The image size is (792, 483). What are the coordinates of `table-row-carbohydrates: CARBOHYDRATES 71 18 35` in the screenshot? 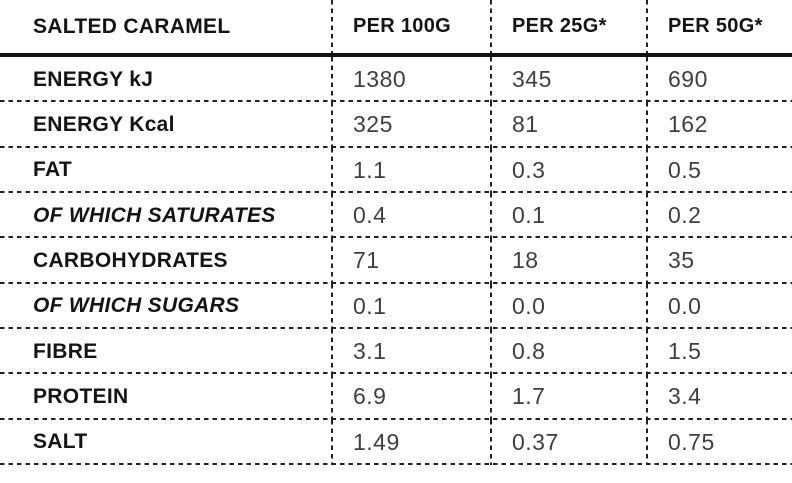 It's located at (396, 261).